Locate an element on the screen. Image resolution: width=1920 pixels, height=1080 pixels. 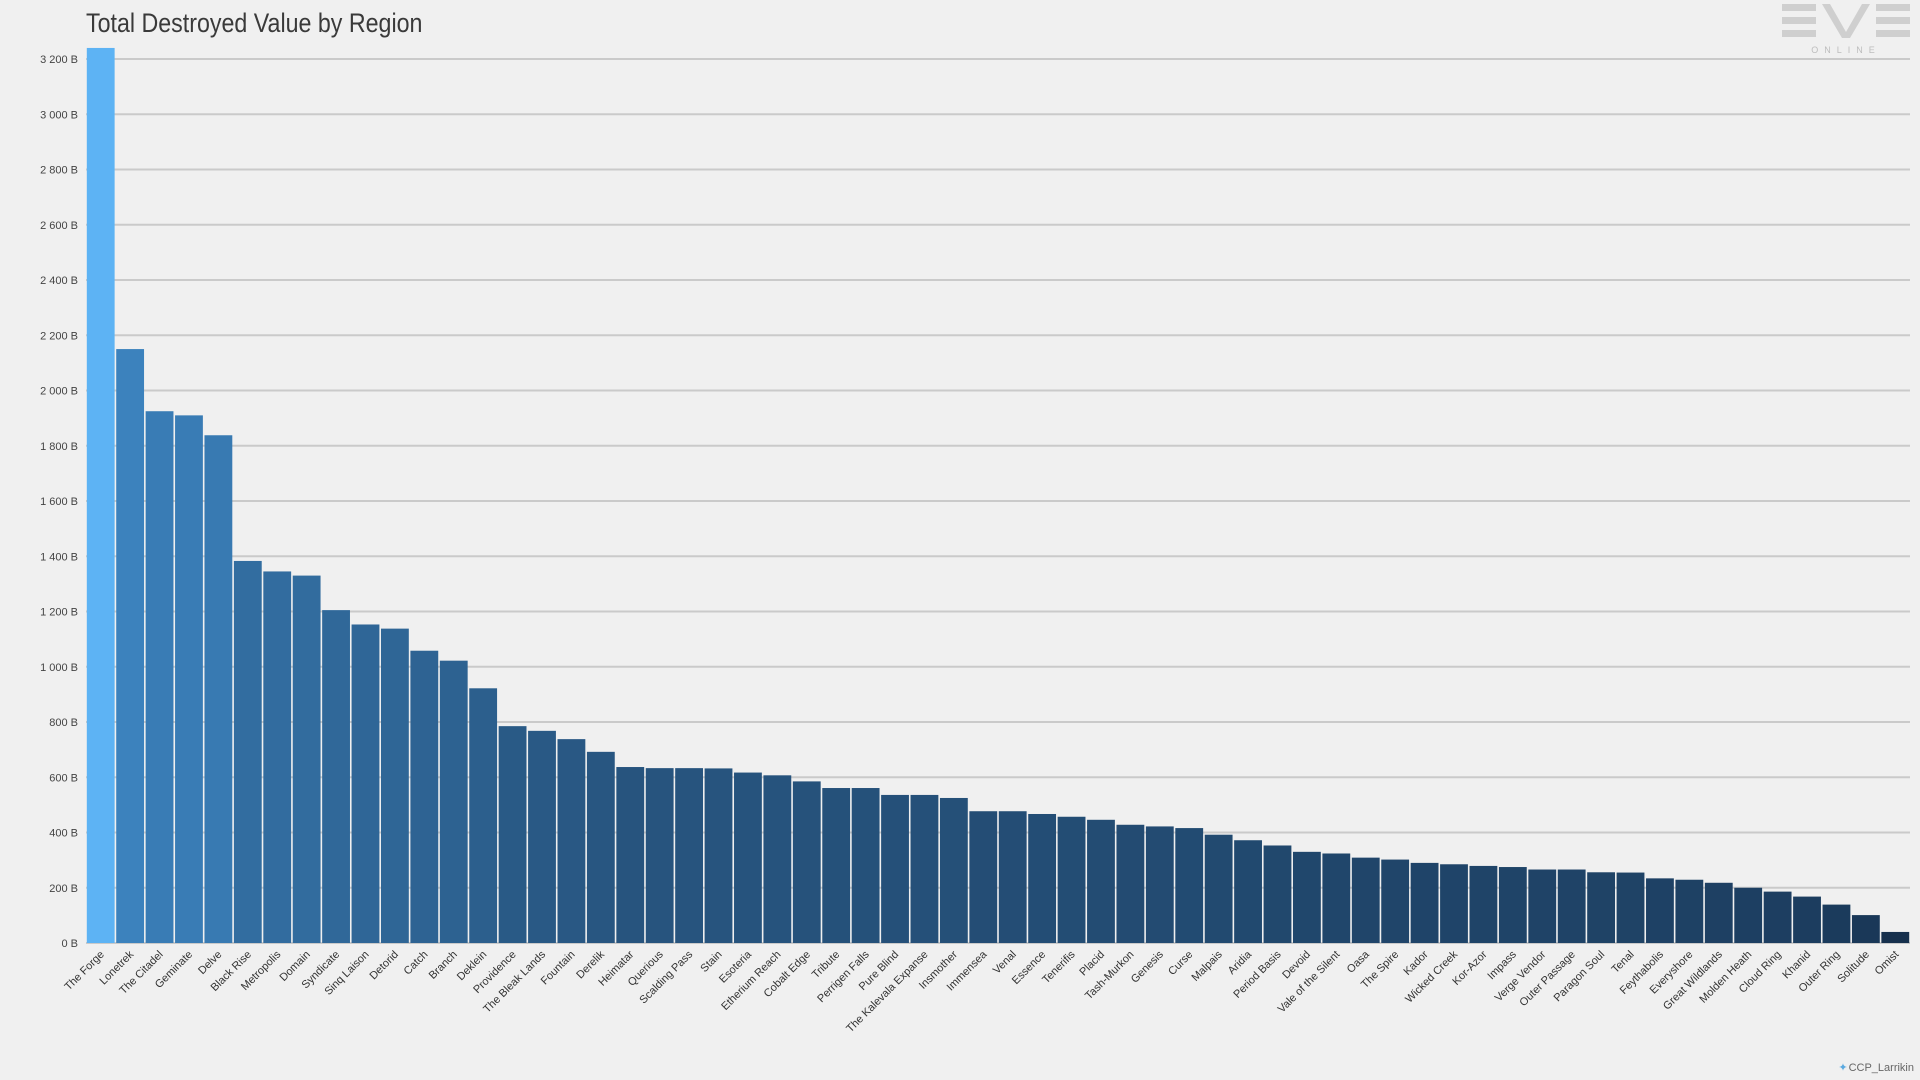
y-tick-label: 3 000 B is located at coordinates (59, 115).